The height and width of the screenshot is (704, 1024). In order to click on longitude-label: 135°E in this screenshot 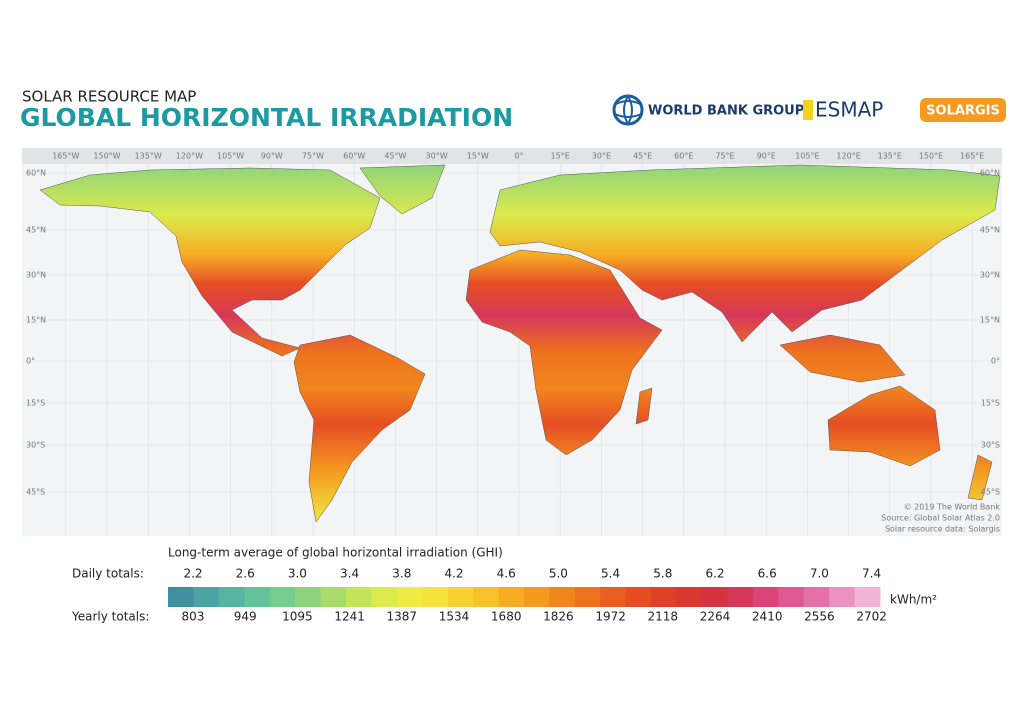, I will do `click(890, 156)`.